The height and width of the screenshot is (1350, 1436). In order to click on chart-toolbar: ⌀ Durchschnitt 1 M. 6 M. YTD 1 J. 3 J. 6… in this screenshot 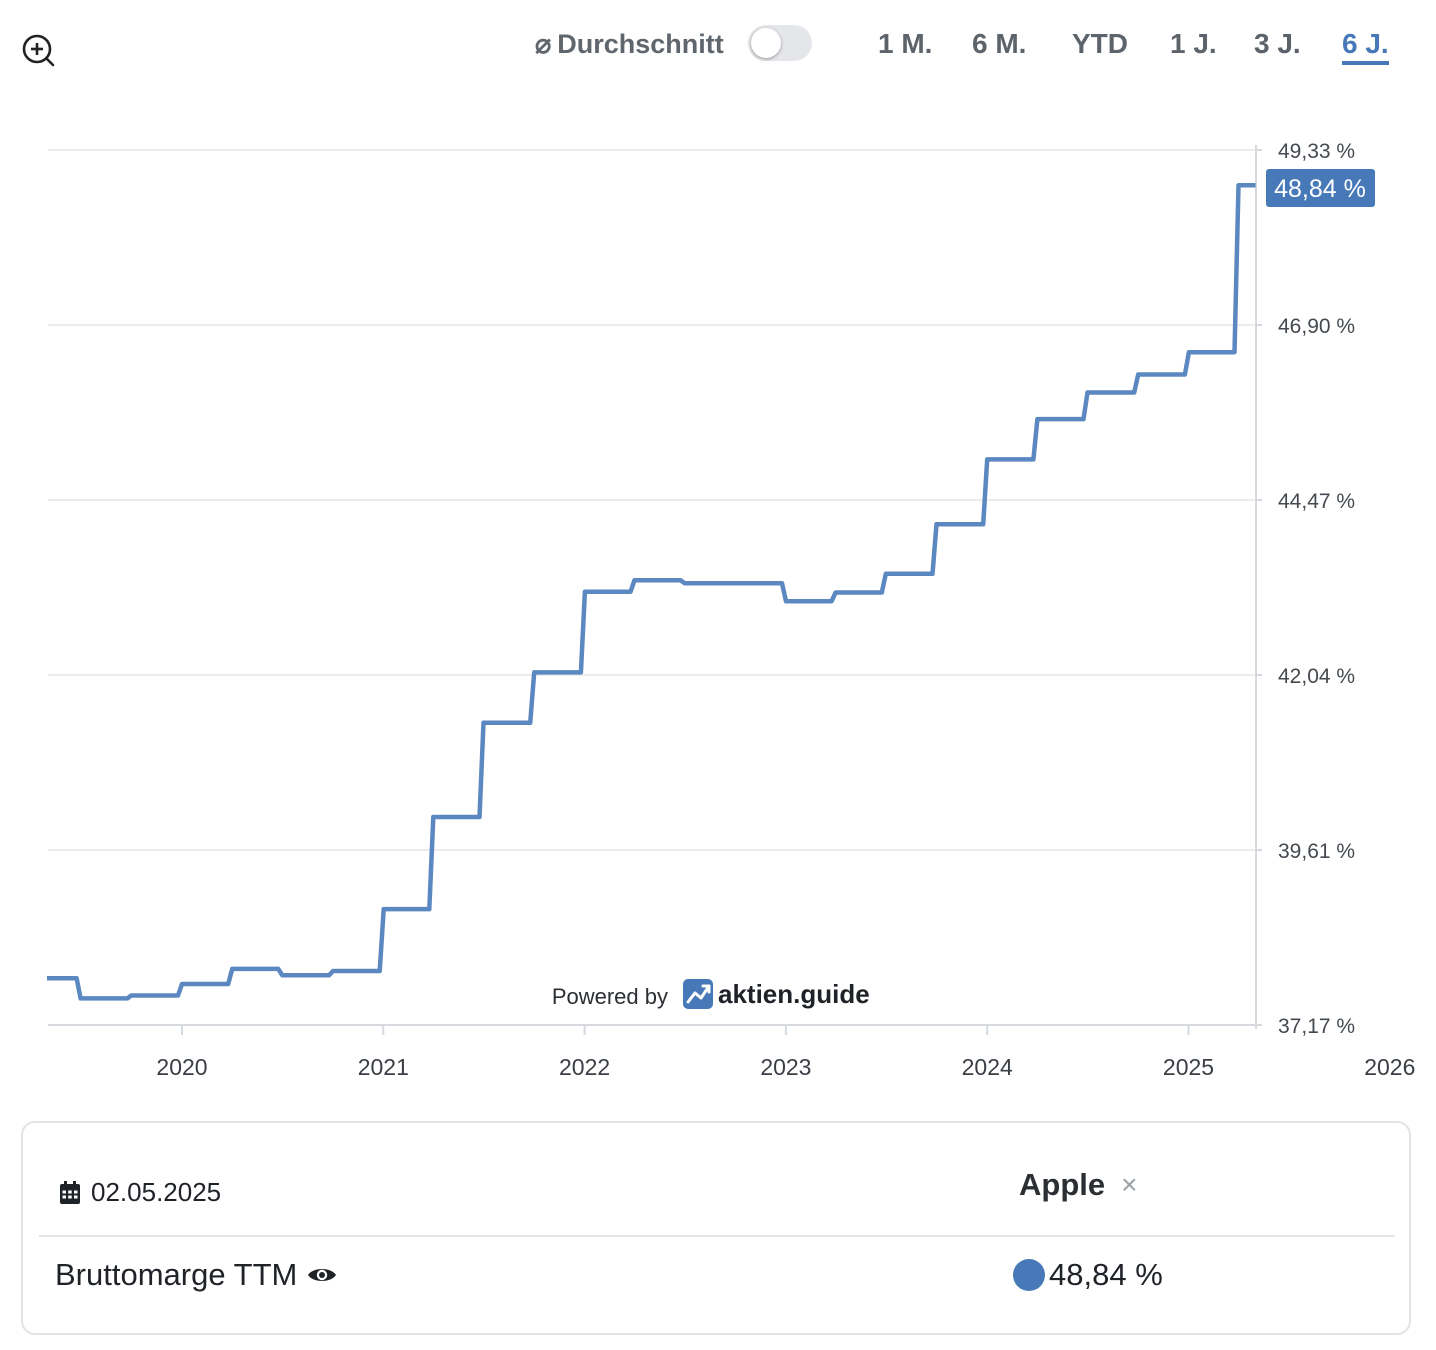, I will do `click(718, 50)`.